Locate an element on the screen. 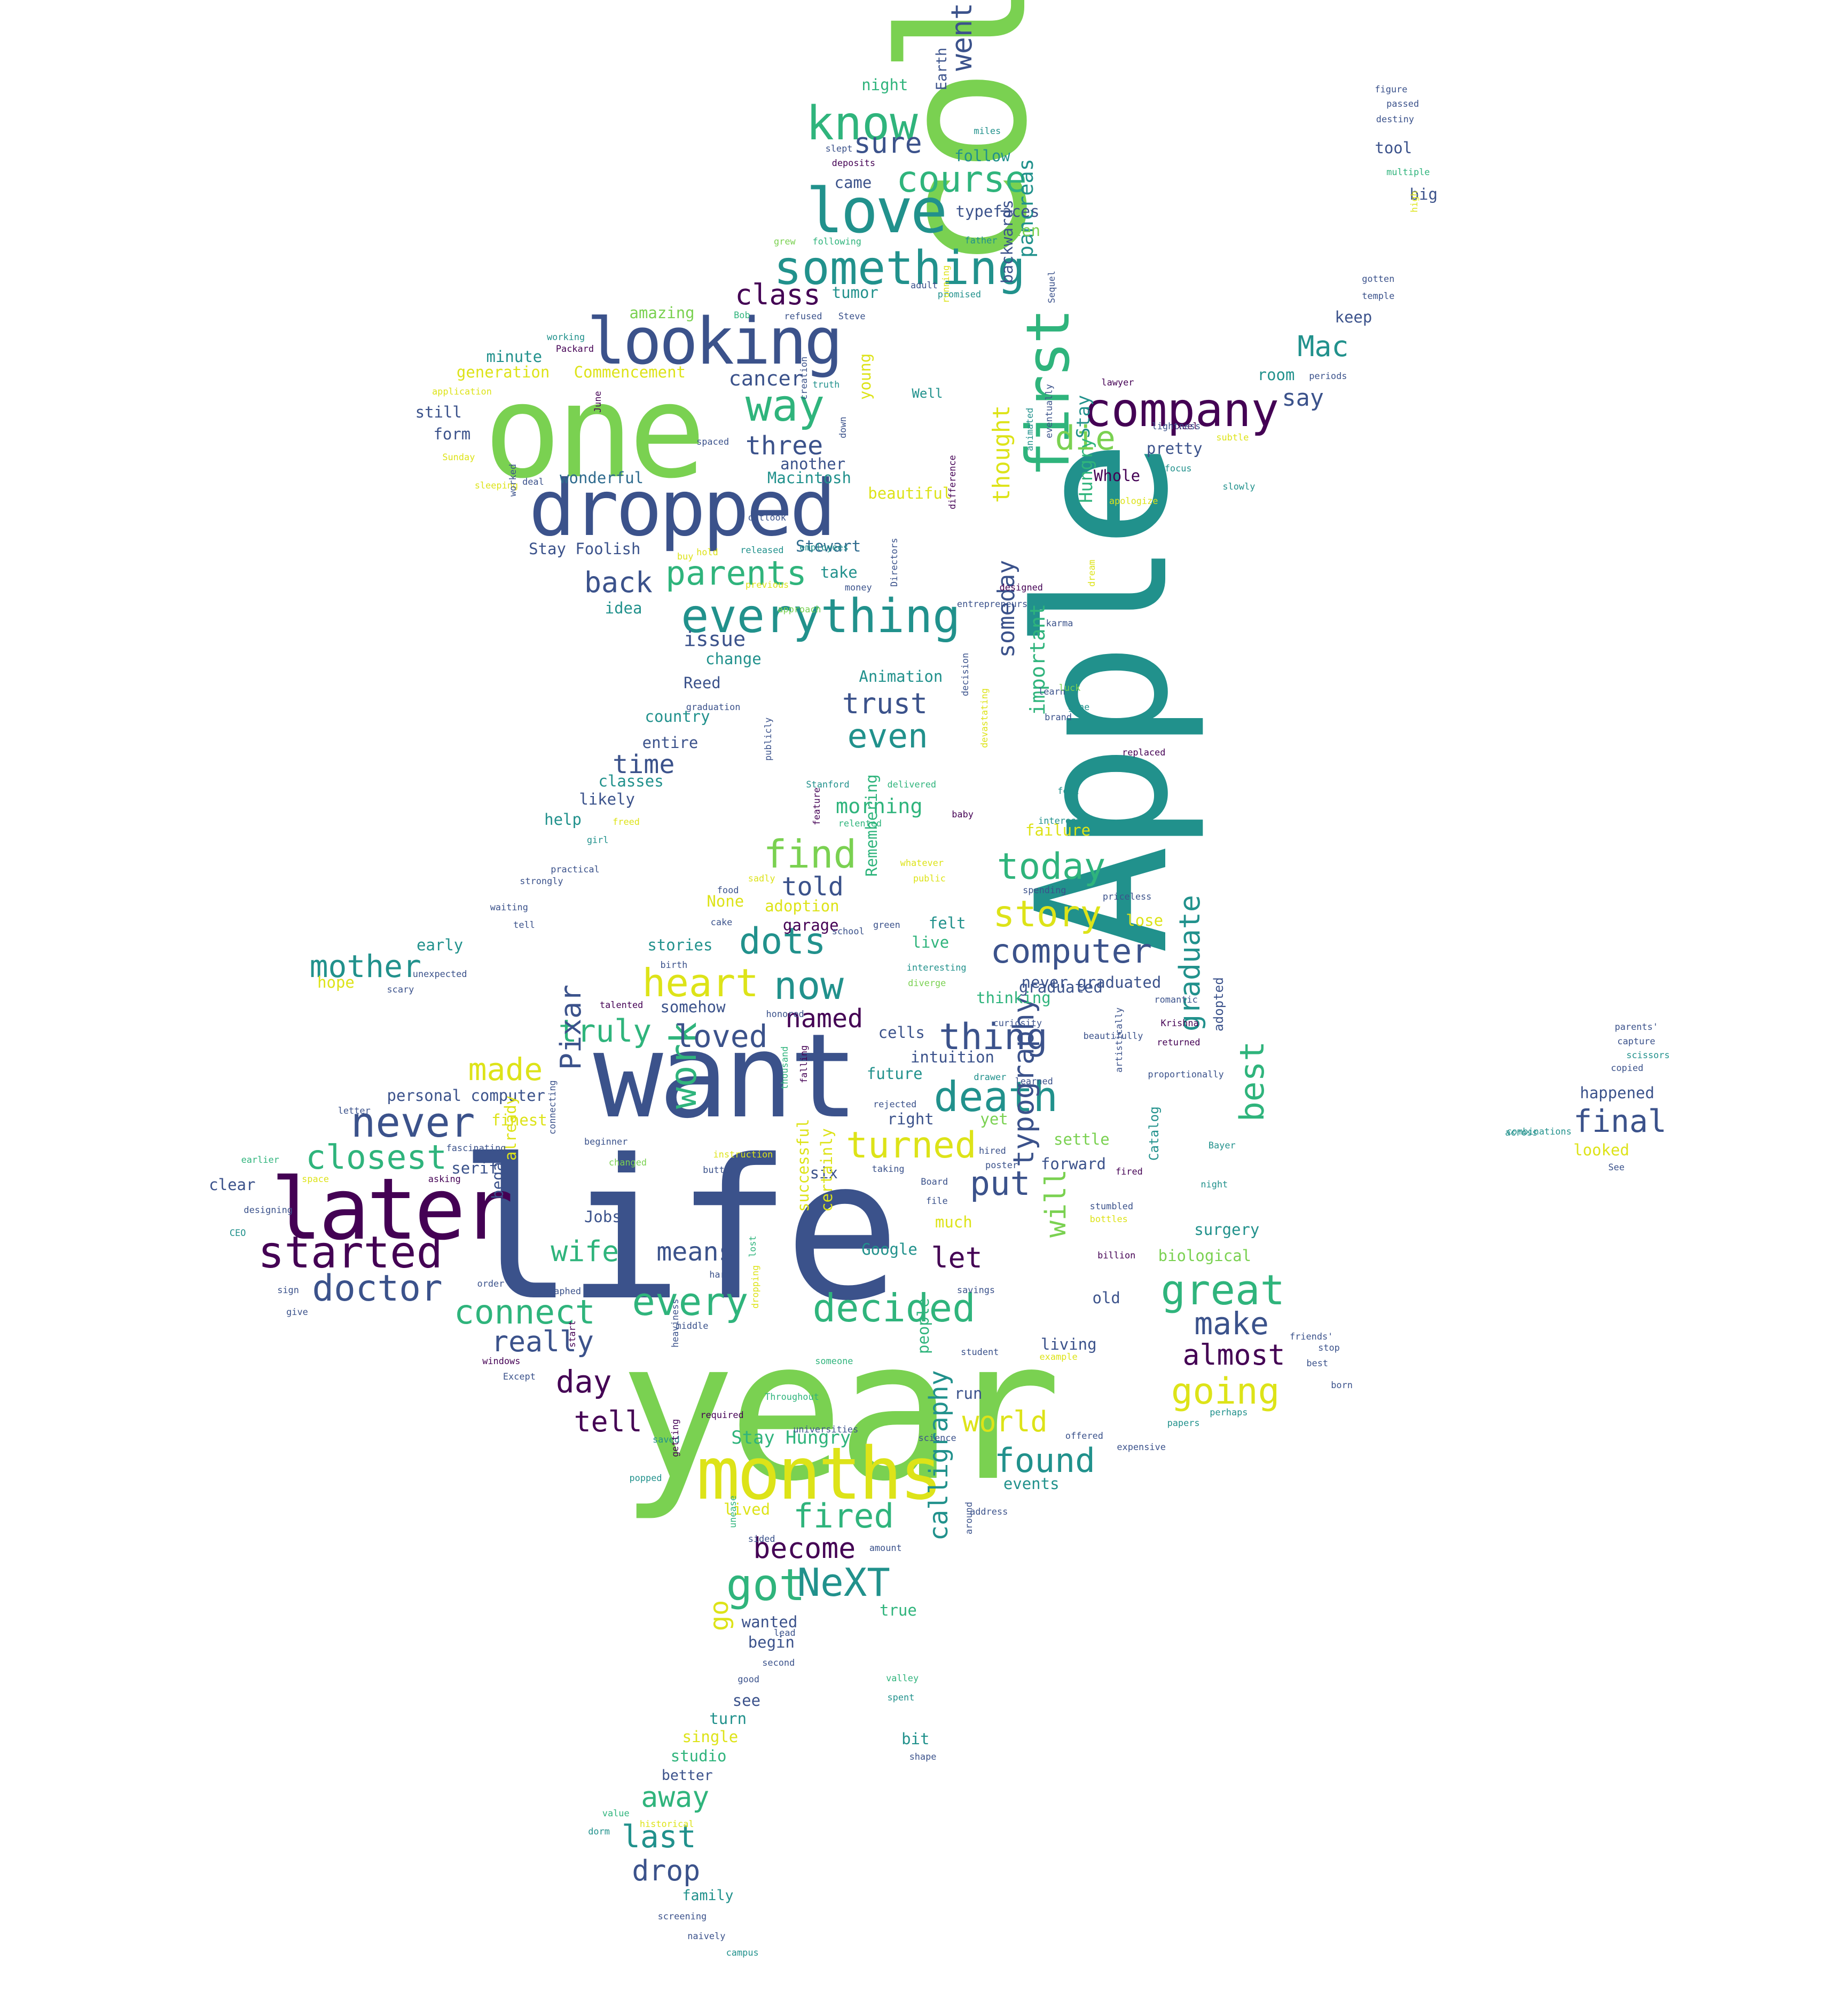 The height and width of the screenshot is (2016, 1828). cloud-word: Directors is located at coordinates (894, 563).